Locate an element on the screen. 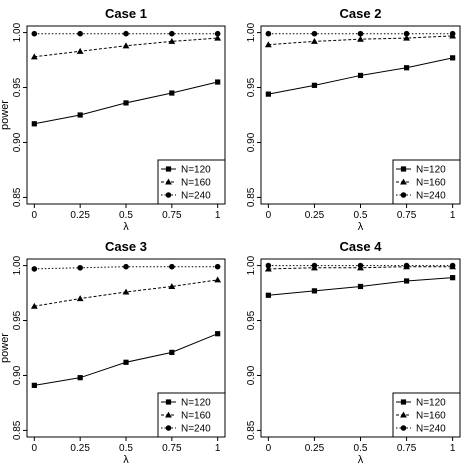 The image size is (474, 474). x-tick-label: 0.25 is located at coordinates (315, 215).